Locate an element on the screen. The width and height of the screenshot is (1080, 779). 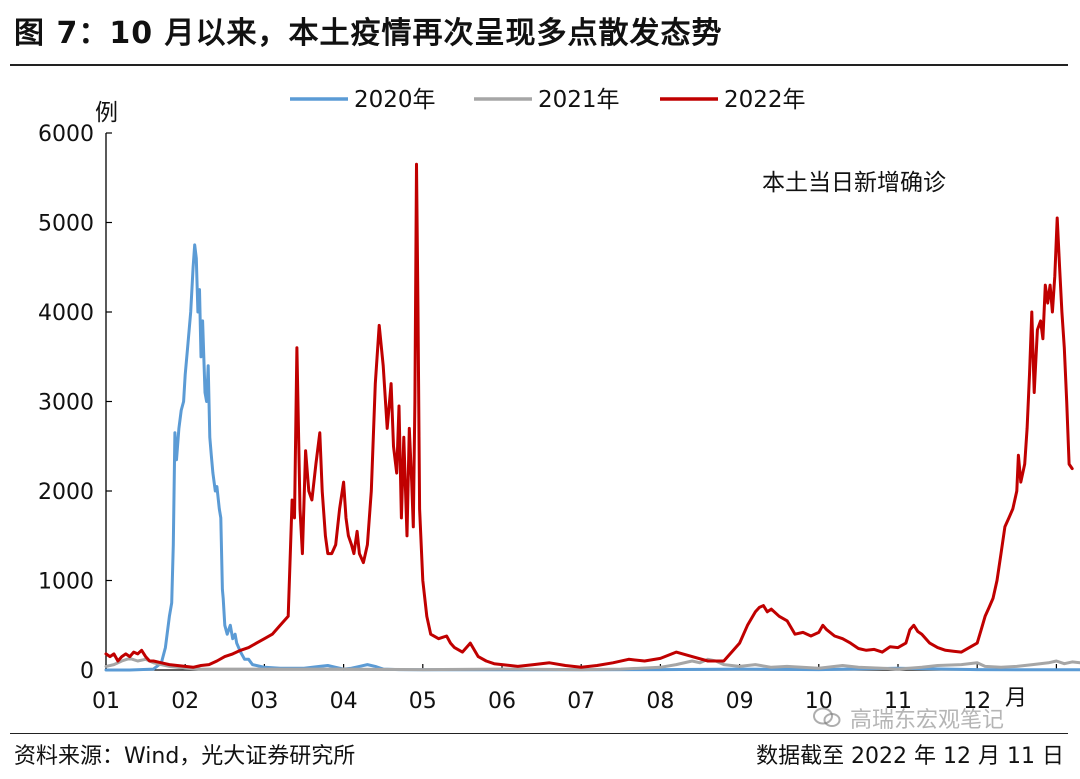
y-tick-label: 2000 is located at coordinates (66, 492).